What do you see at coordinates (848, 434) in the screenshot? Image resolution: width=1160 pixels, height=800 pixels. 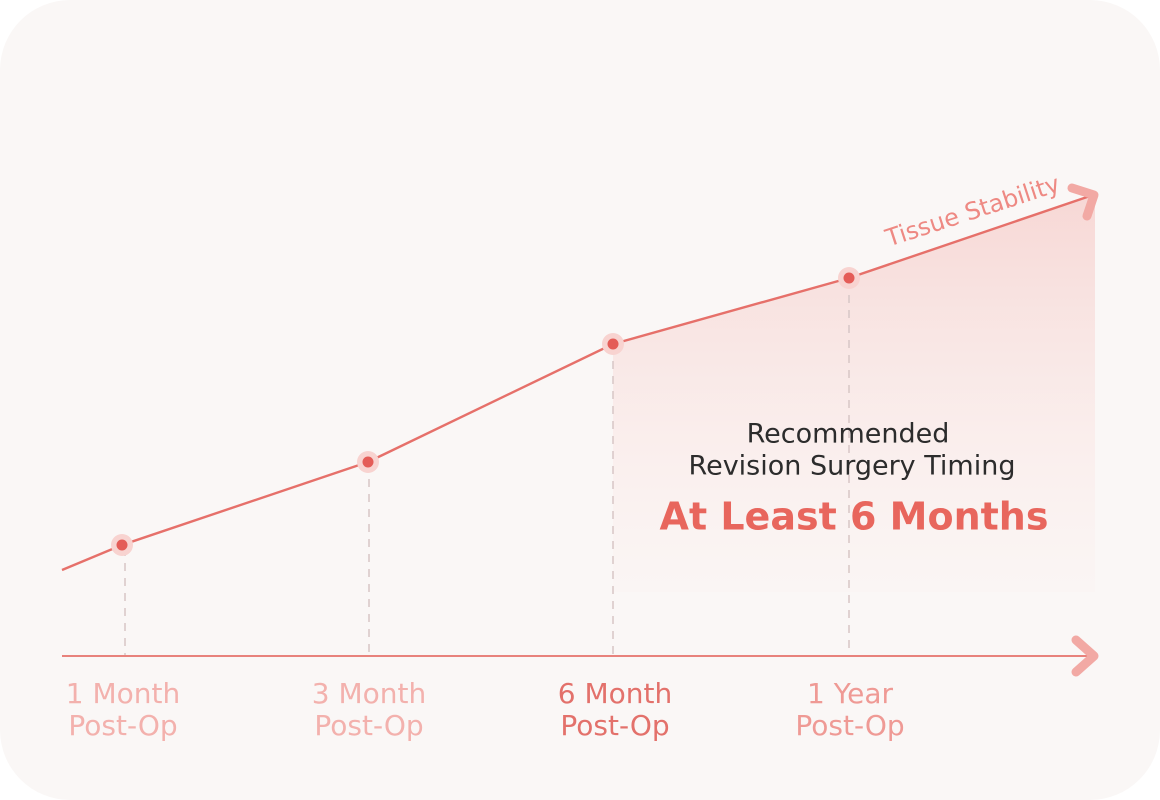 I see `callout-text: Recommended` at bounding box center [848, 434].